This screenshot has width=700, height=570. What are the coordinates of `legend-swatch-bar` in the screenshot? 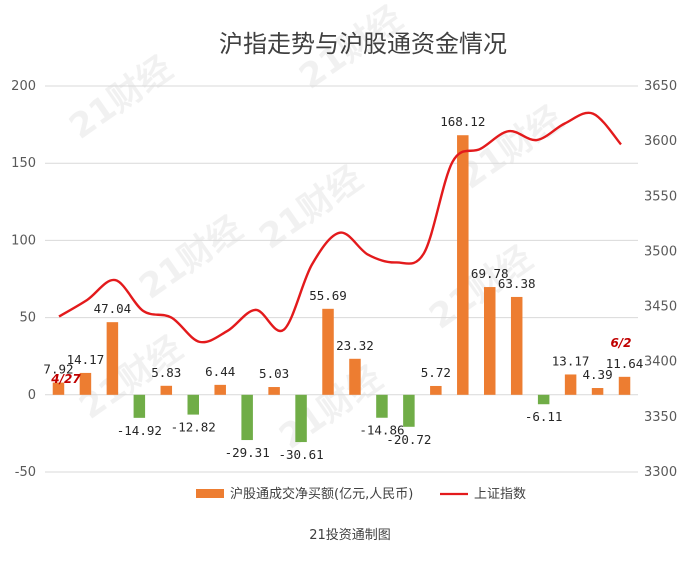 It's located at (210, 493).